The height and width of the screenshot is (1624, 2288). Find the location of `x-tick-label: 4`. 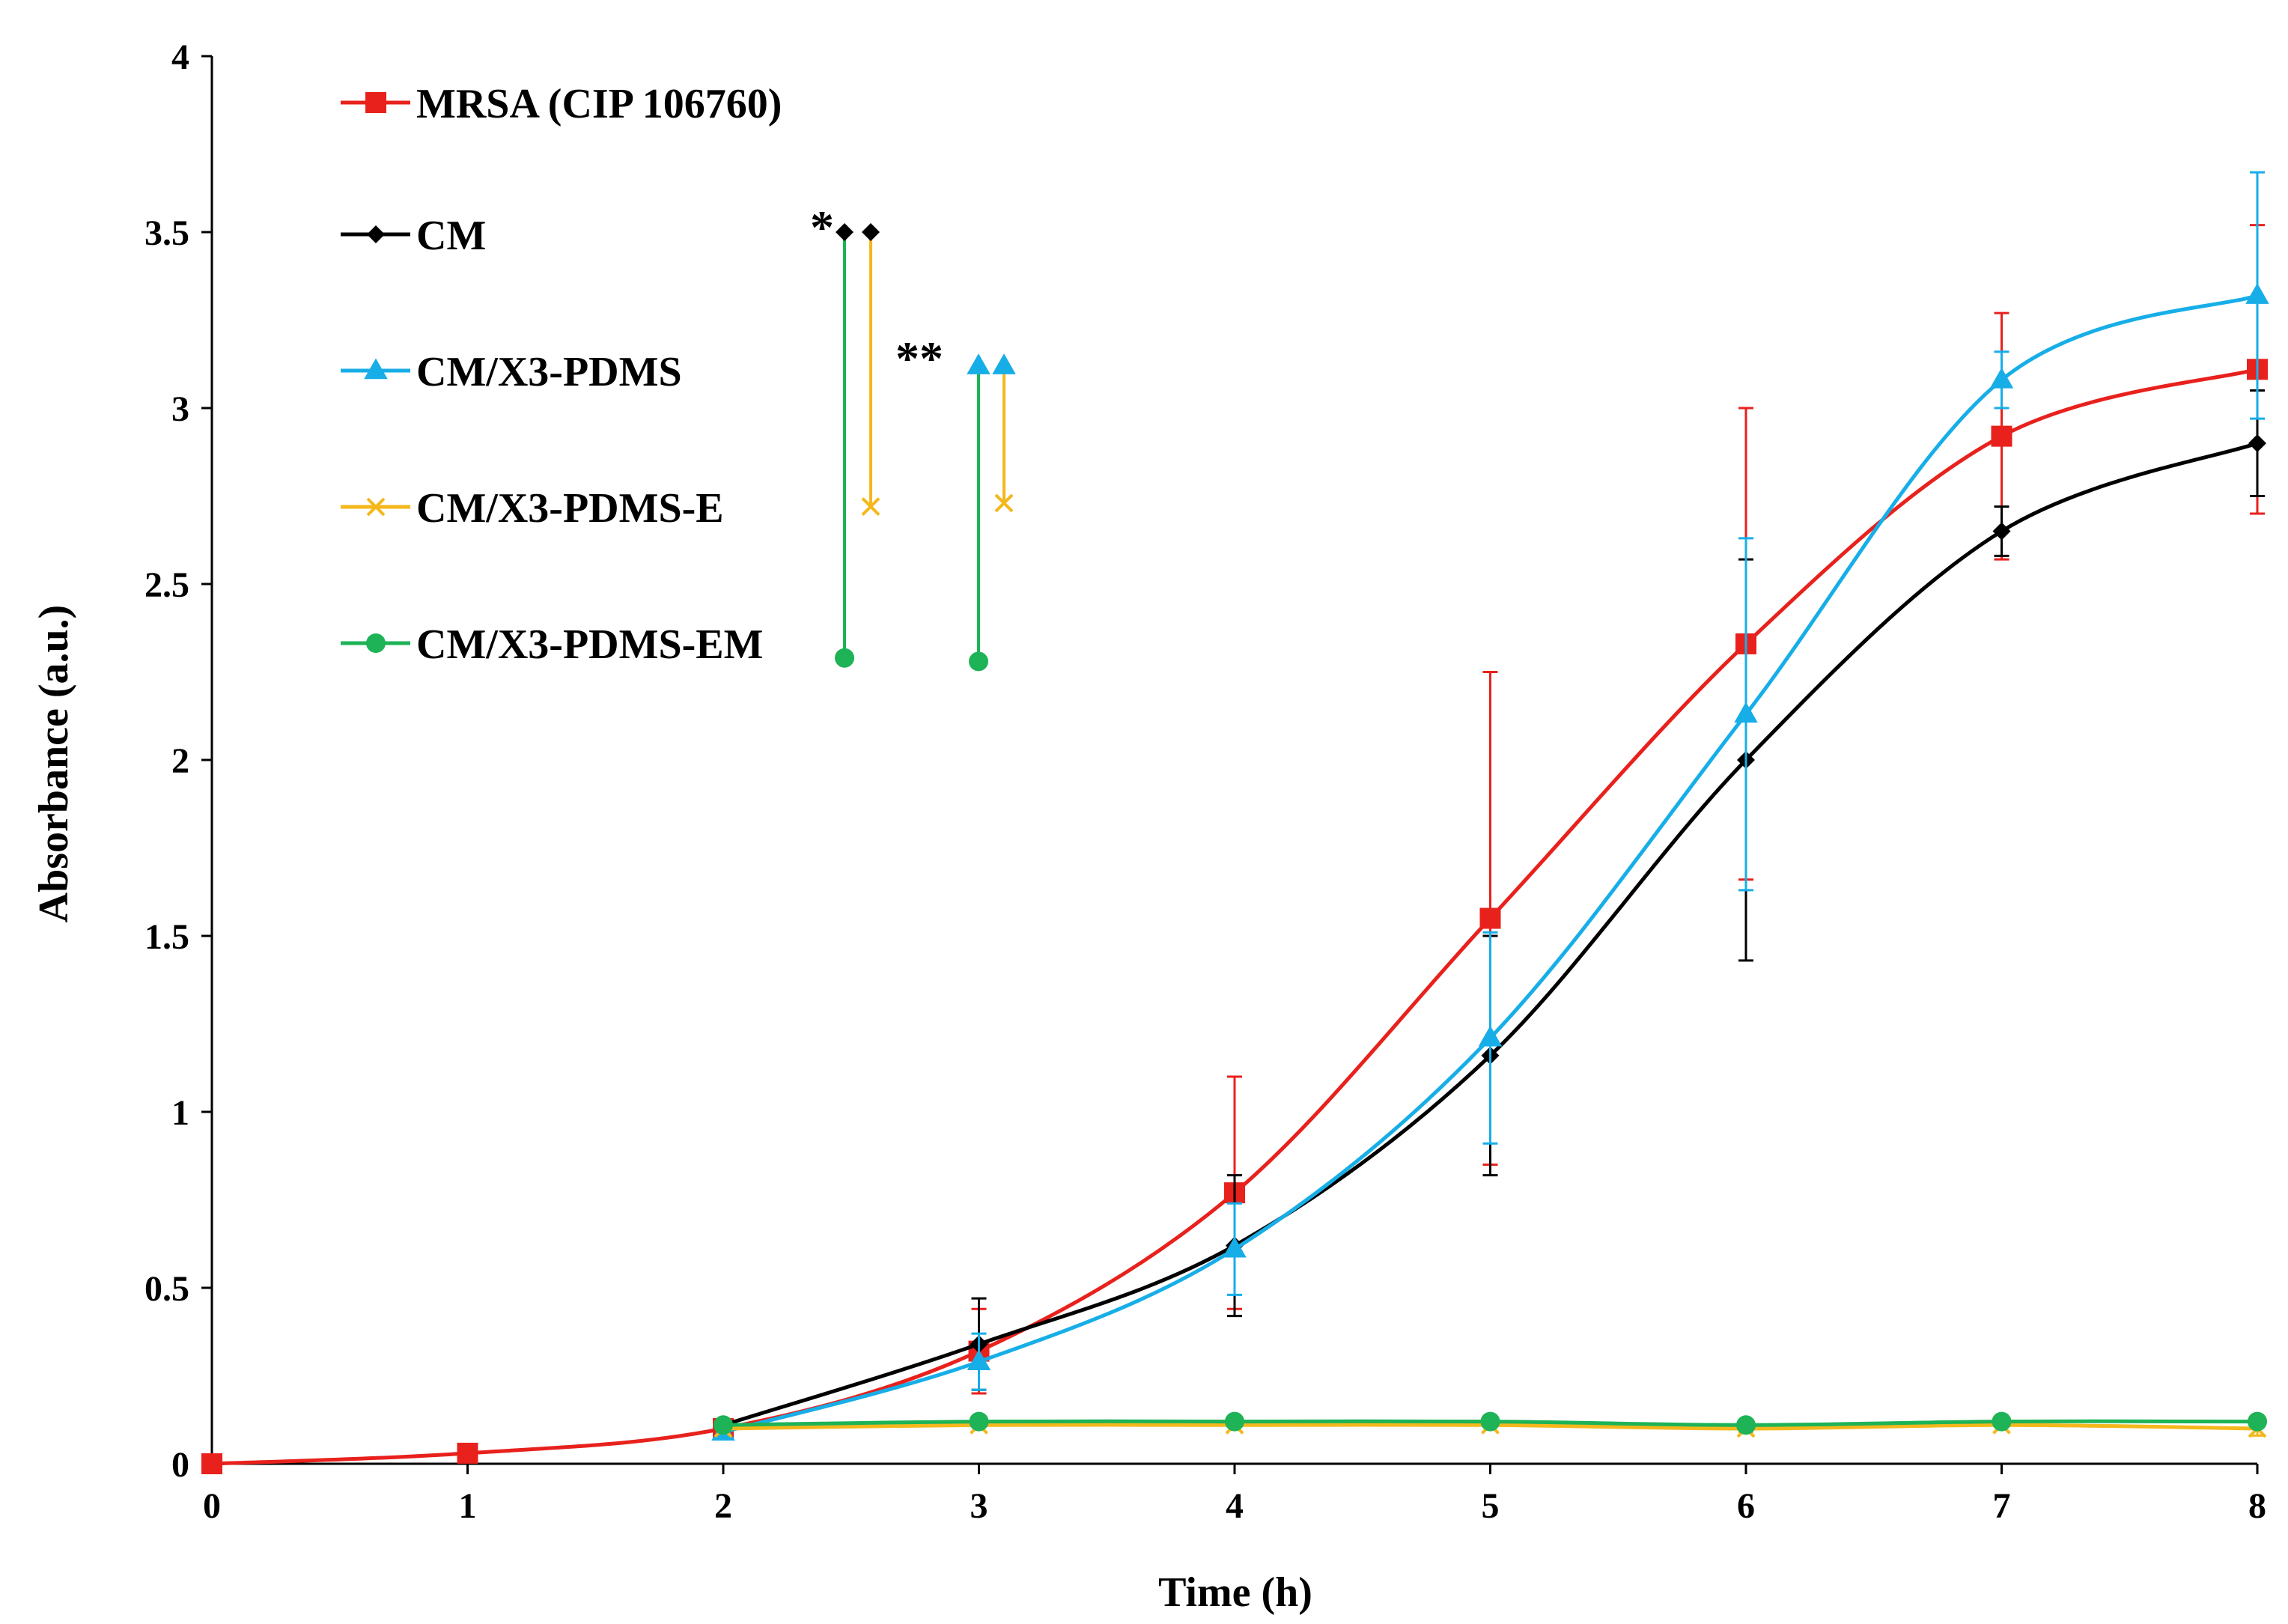

x-tick-label: 4 is located at coordinates (1235, 1506).